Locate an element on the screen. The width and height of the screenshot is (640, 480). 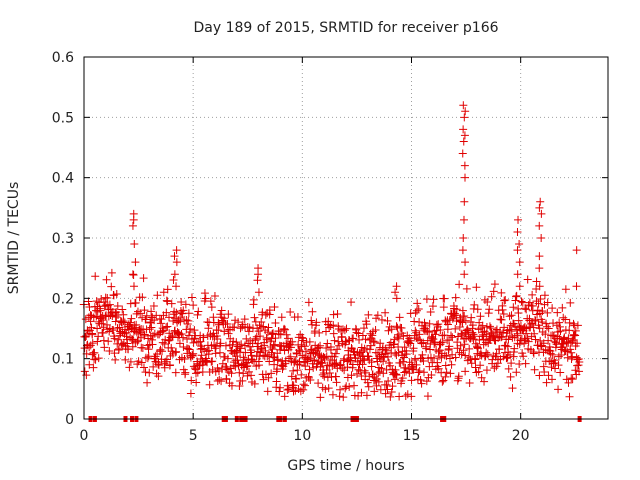
x-tick-label: 15 is located at coordinates (412, 436).